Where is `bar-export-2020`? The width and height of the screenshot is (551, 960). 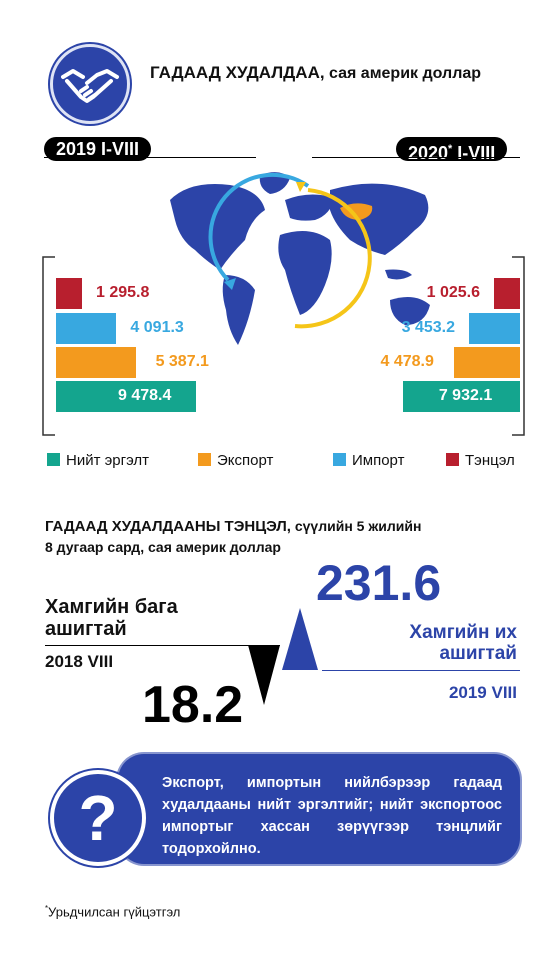 bar-export-2020 is located at coordinates (486, 362).